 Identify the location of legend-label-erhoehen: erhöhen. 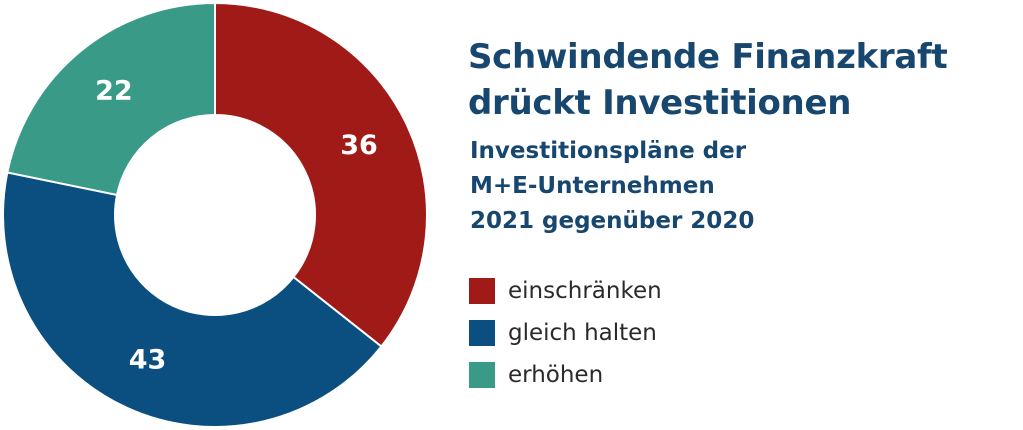
(556, 375).